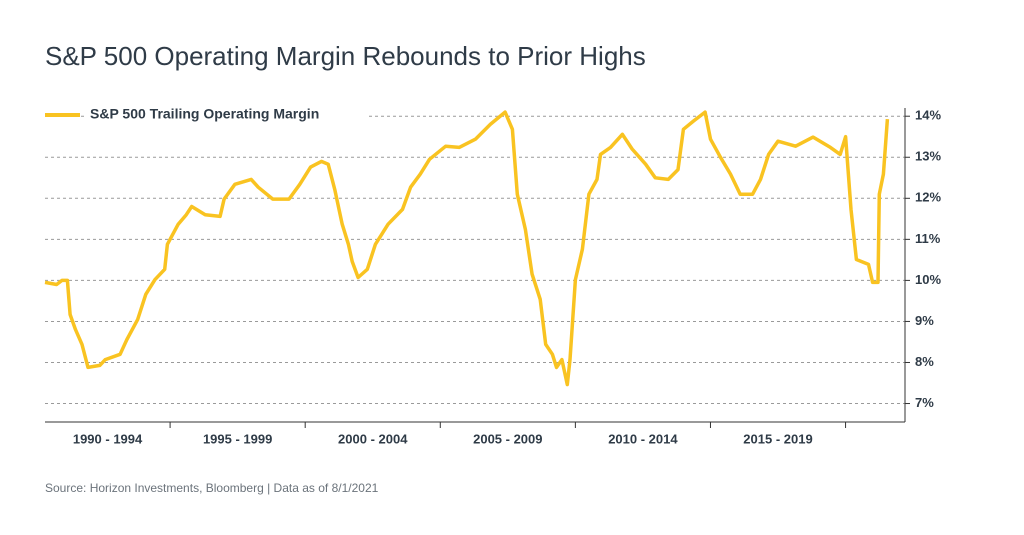 The image size is (1024, 535). I want to click on y-tick-label: 12%, so click(928, 197).